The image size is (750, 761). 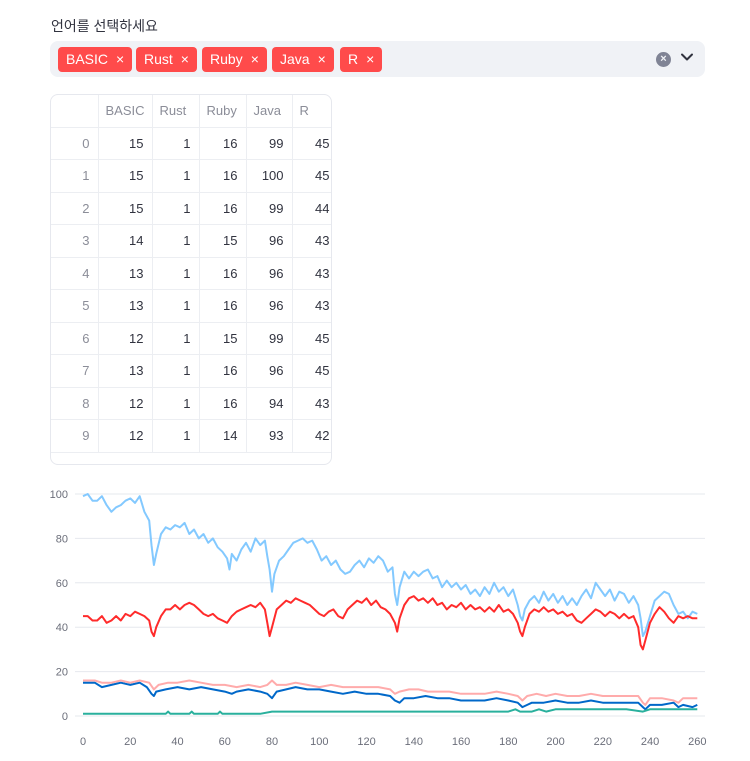 I want to click on row-index: 1, so click(x=75, y=176).